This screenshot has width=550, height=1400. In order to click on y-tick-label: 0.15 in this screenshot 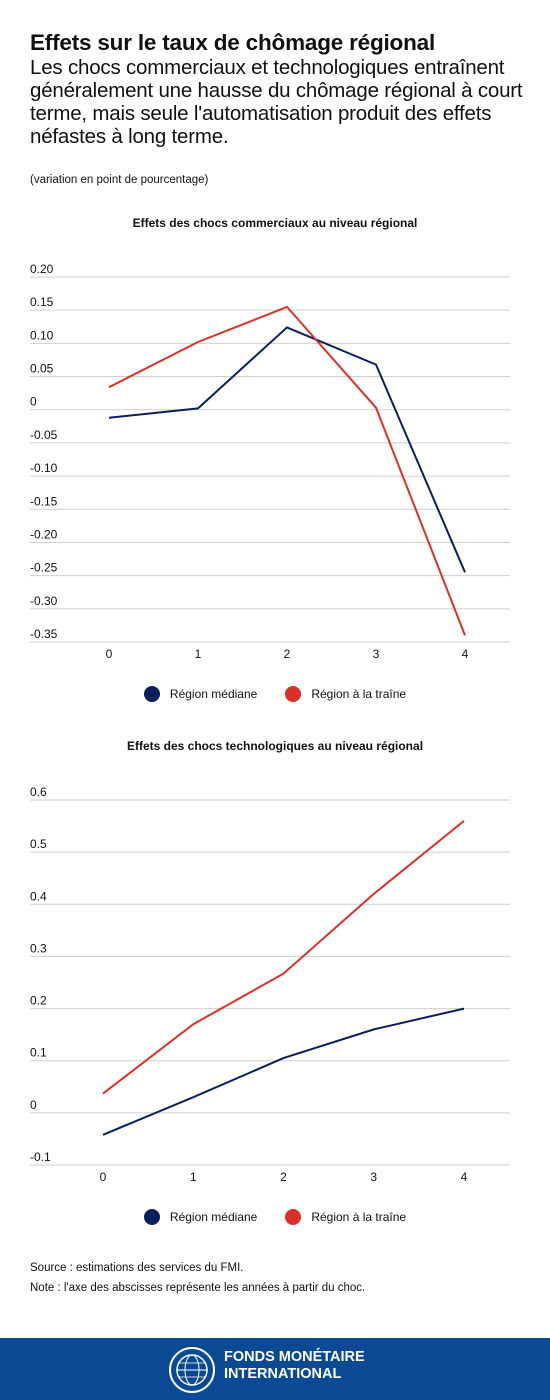, I will do `click(42, 302)`.